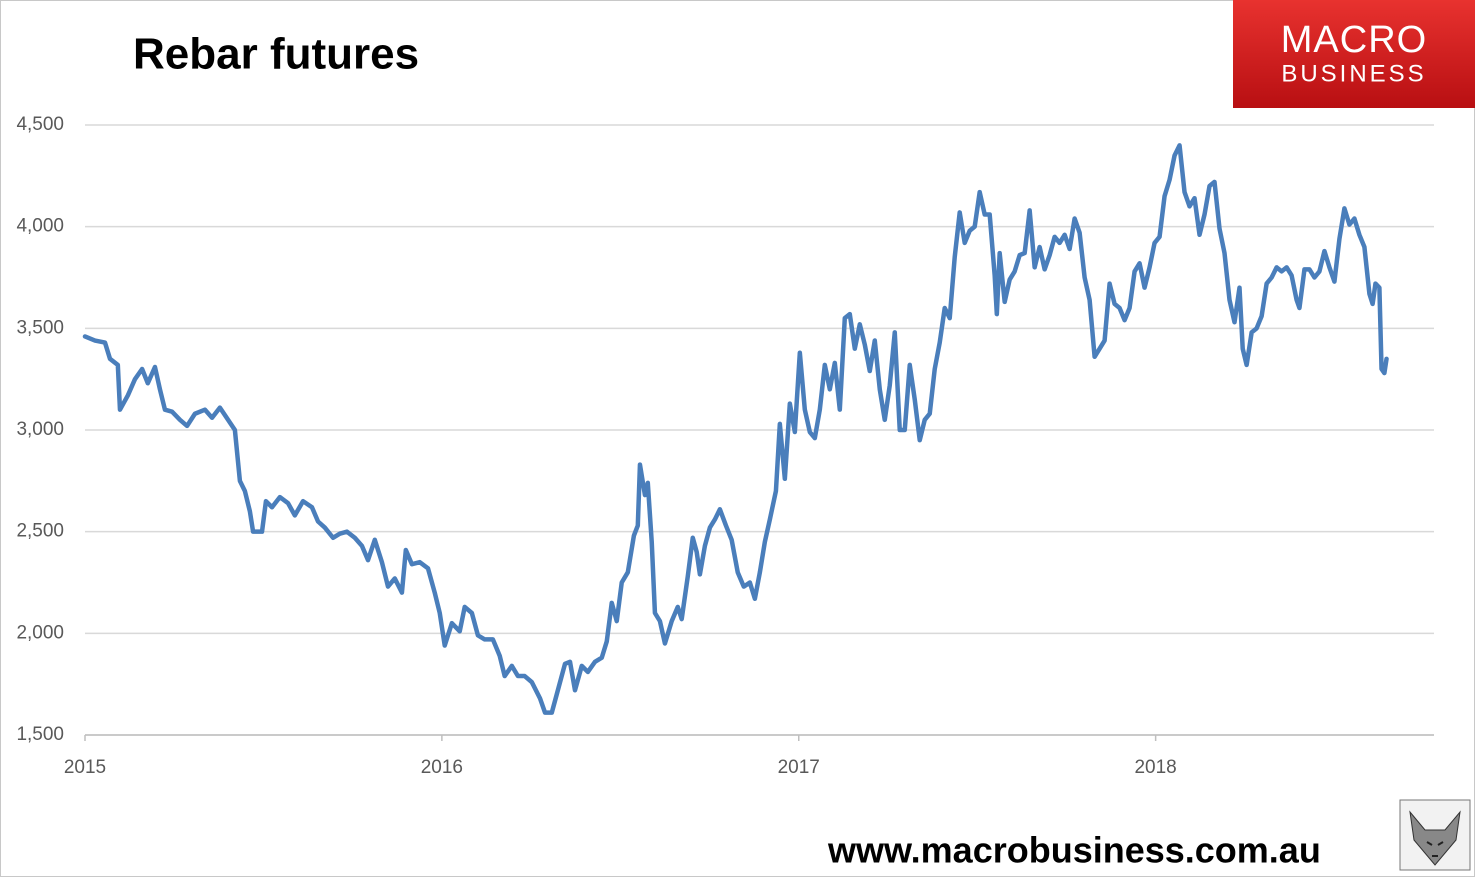 This screenshot has height=877, width=1475. What do you see at coordinates (442, 767) in the screenshot?
I see `x-tick-label: 2016` at bounding box center [442, 767].